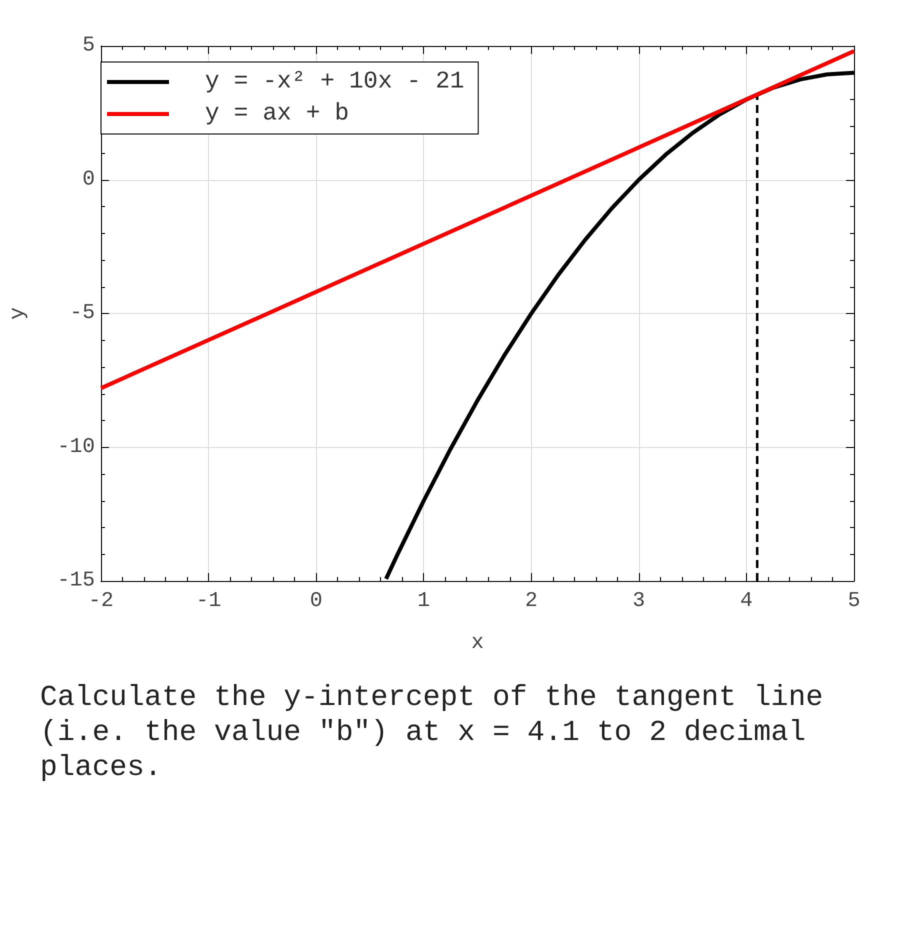 The width and height of the screenshot is (900, 930). What do you see at coordinates (639, 601) in the screenshot?
I see `x-tick-label: 3` at bounding box center [639, 601].